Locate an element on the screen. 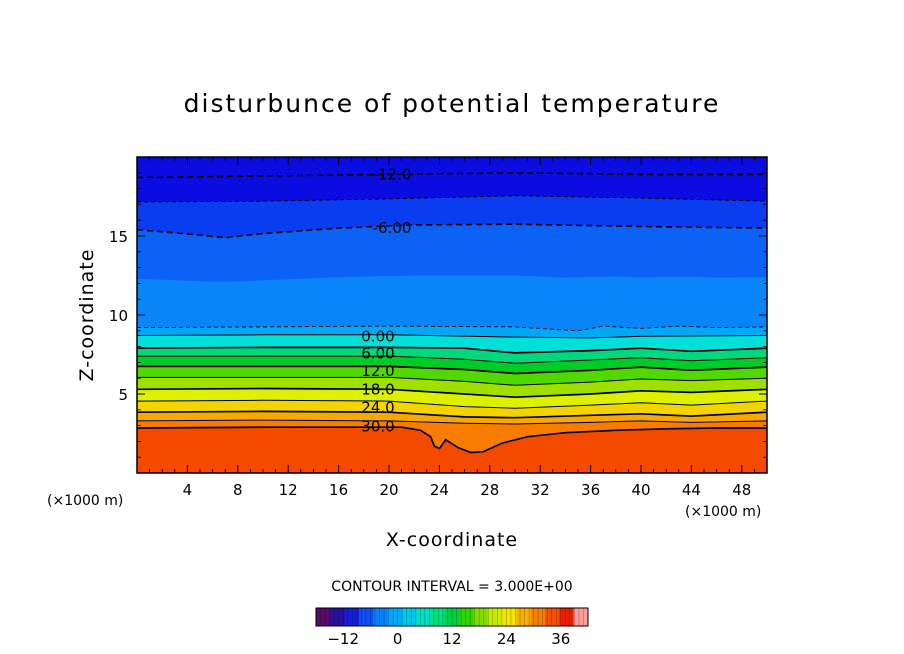 Image resolution: width=904 pixels, height=654 pixels. colorbar is located at coordinates (452, 617).